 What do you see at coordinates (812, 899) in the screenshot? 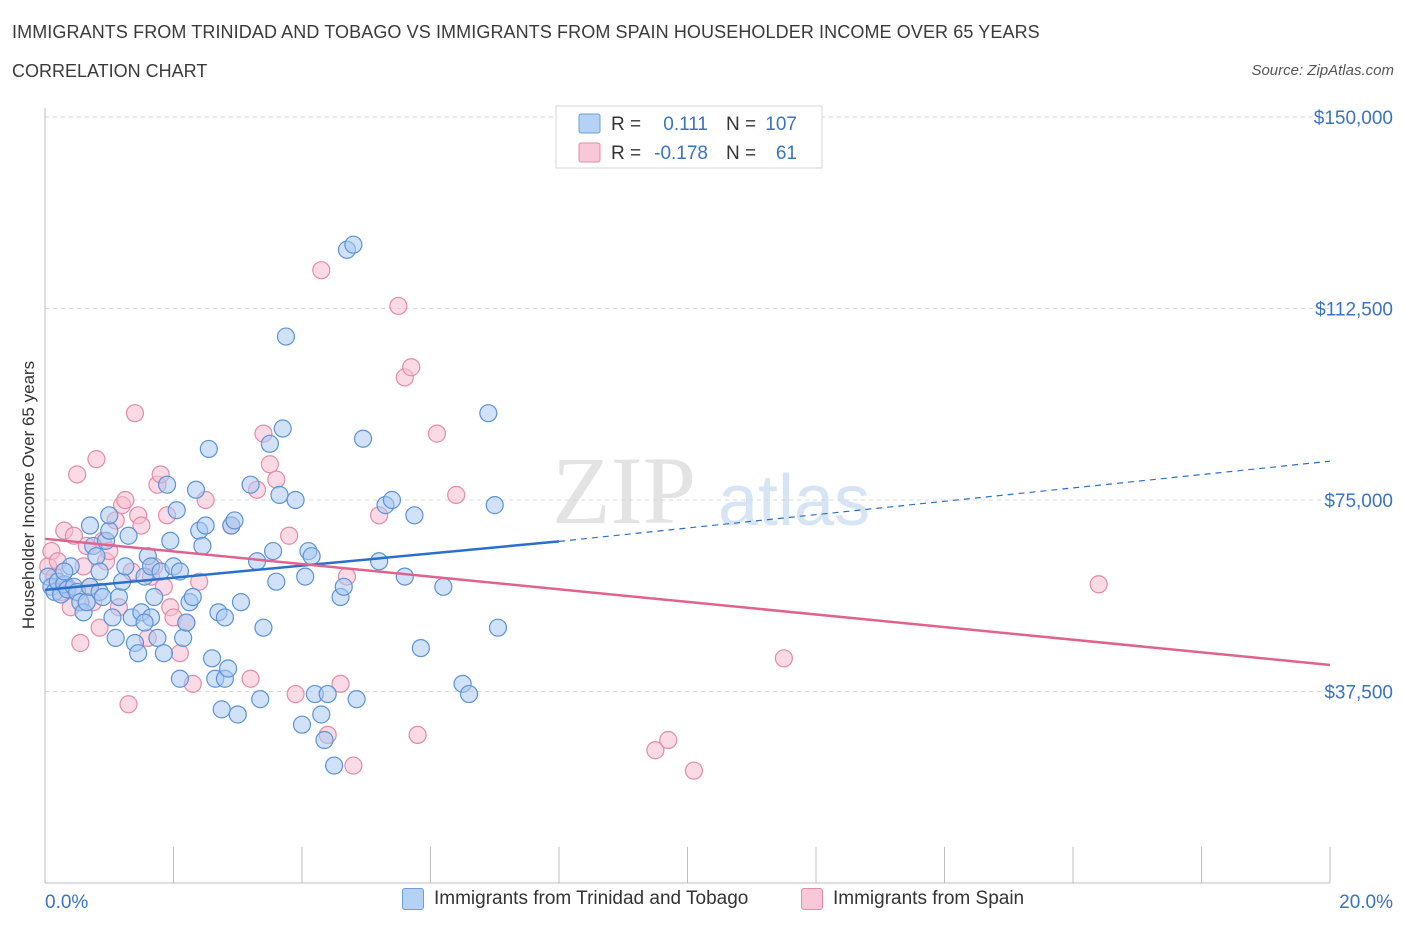
I see `legend-swatch-pink` at bounding box center [812, 899].